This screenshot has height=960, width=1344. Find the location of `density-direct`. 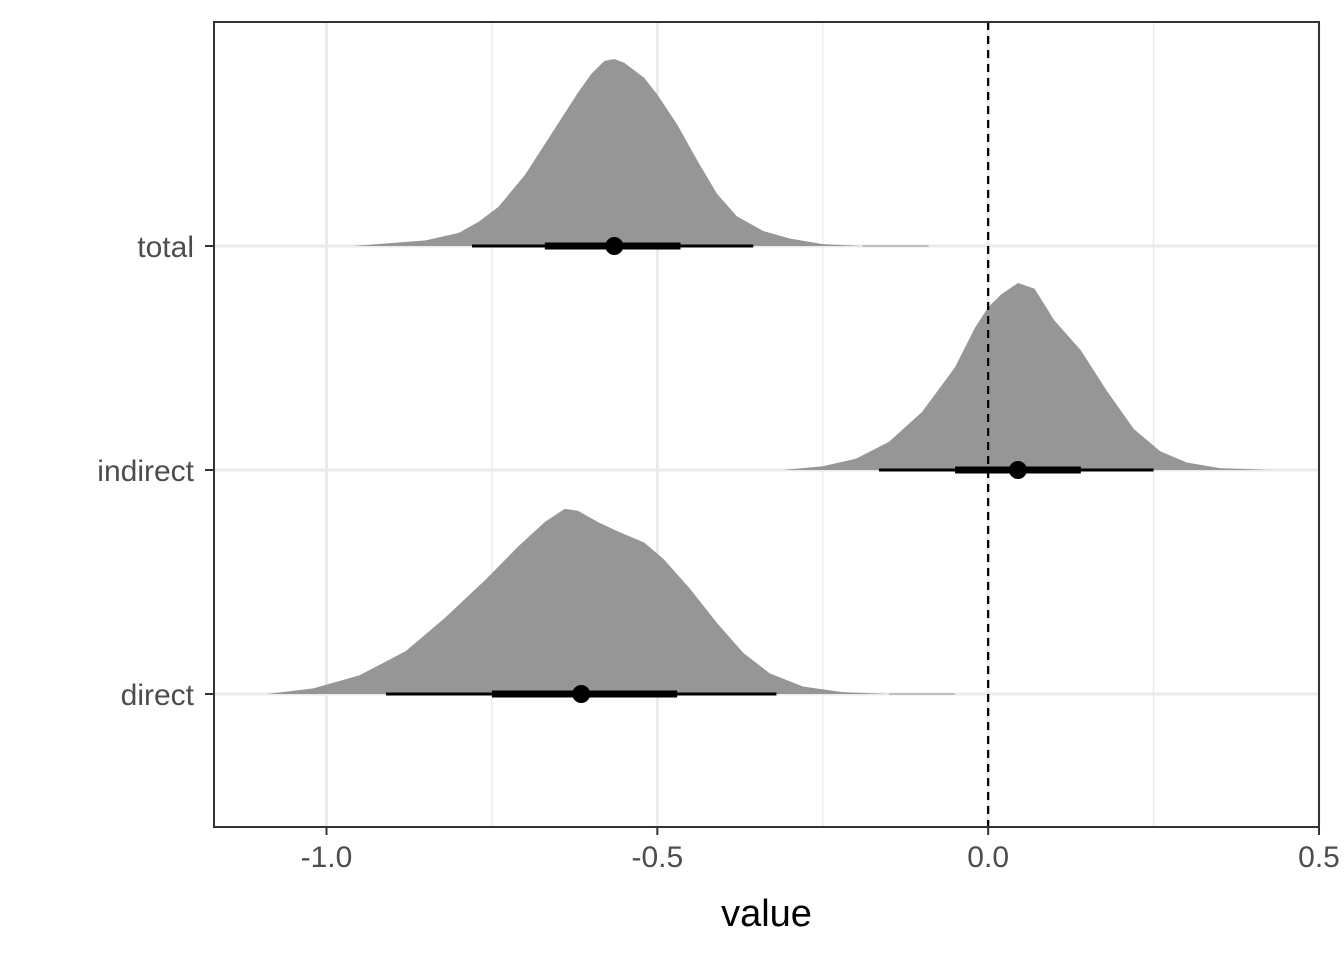

density-direct is located at coordinates (577, 601).